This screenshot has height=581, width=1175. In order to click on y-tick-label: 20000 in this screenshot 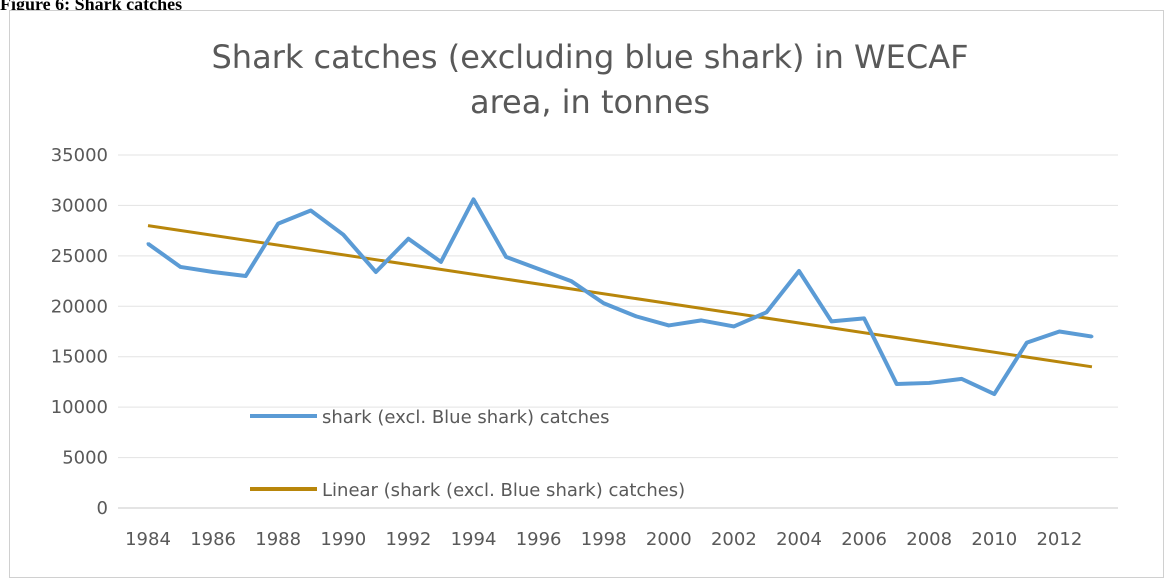, I will do `click(79, 306)`.